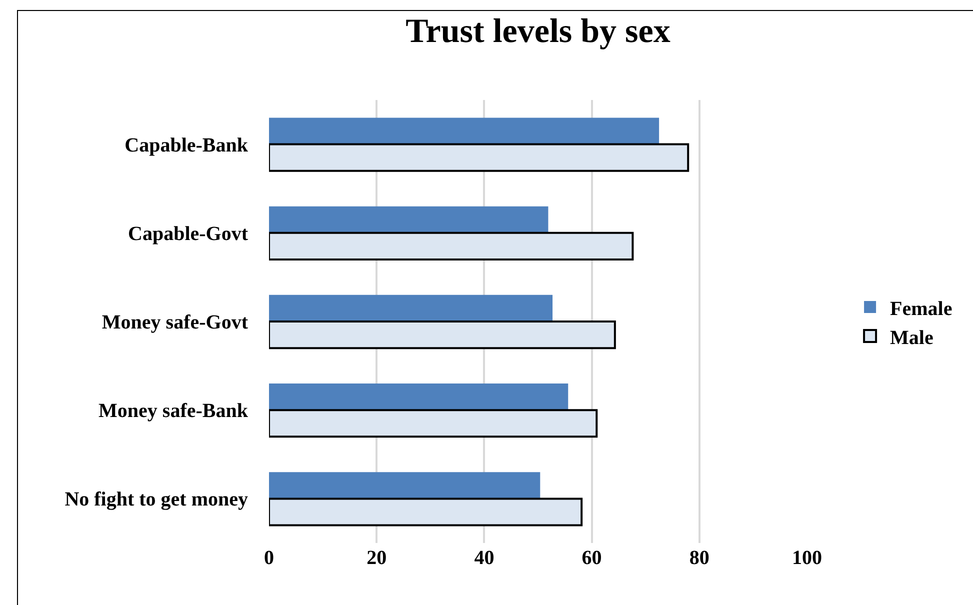  What do you see at coordinates (484, 558) in the screenshot?
I see `x-tick-label: 40` at bounding box center [484, 558].